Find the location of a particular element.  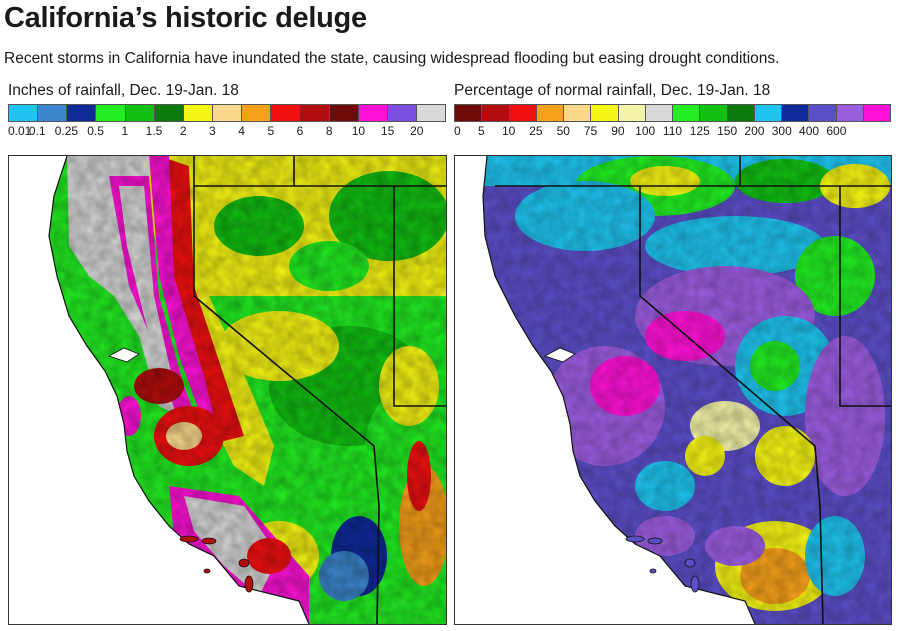

percent-legend-ticks: 0 5 10 25 50 75 90 100 110 125 150 200 300 400 600 is located at coordinates (672, 132).